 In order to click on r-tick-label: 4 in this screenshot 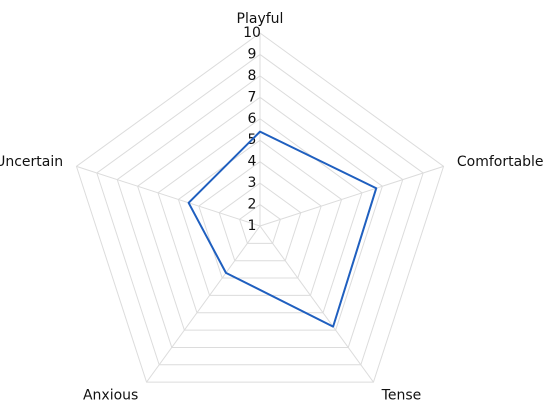, I will do `click(252, 162)`.